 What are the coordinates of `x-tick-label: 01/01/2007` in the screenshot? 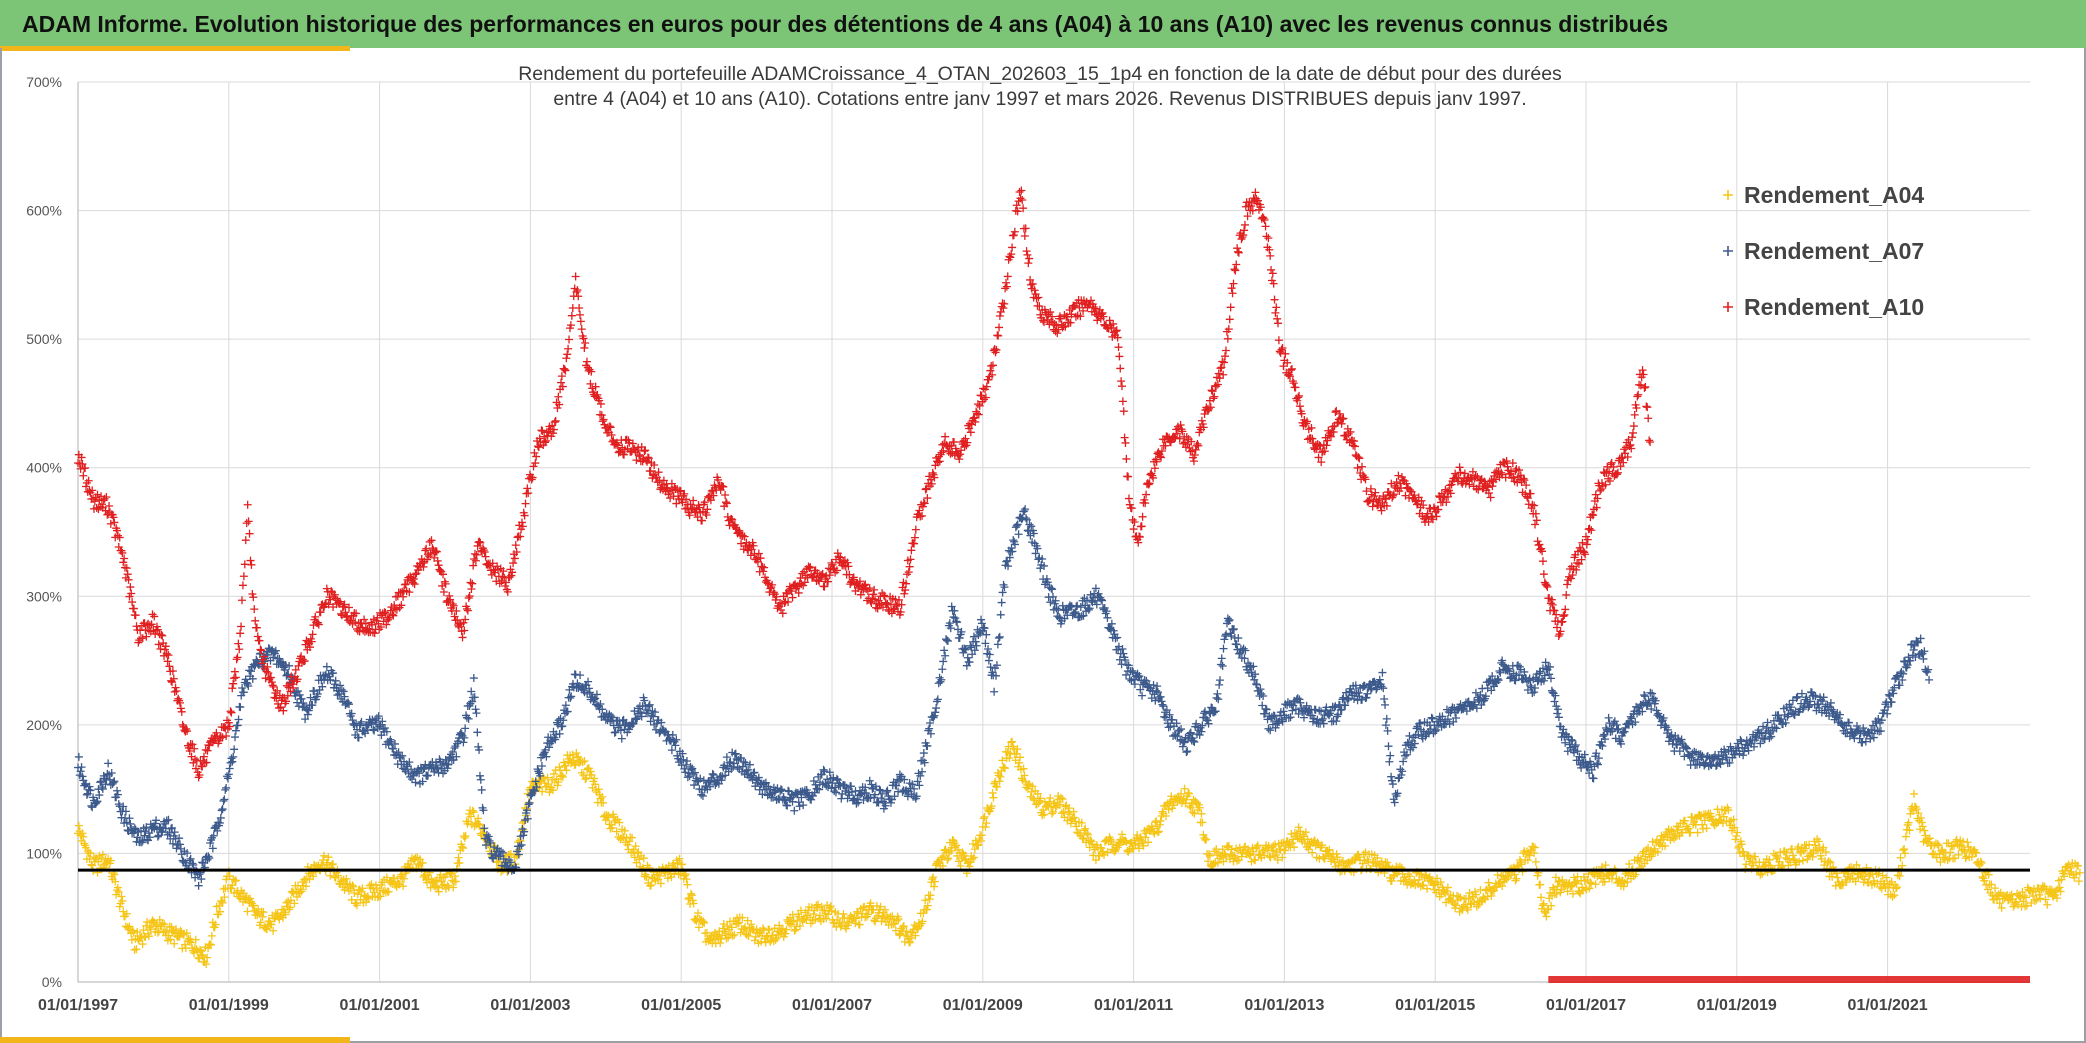 It's located at (832, 1005).